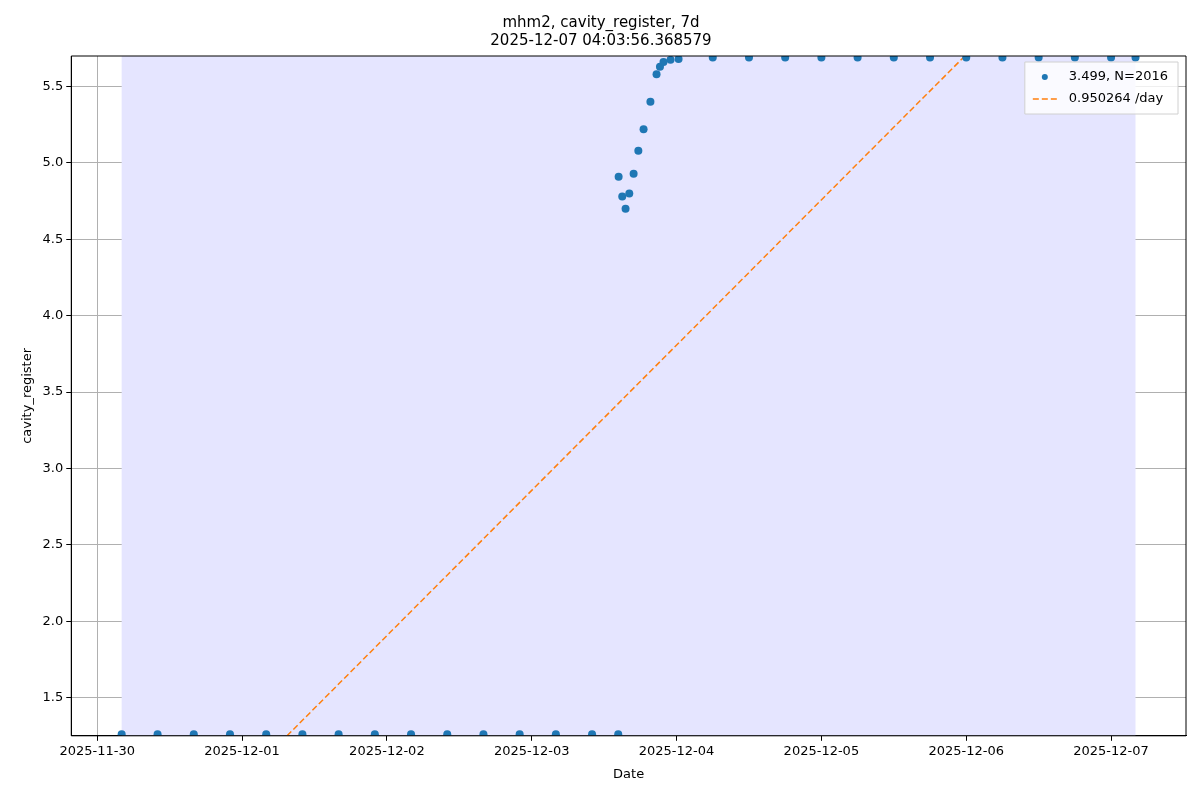 The width and height of the screenshot is (1200, 800). I want to click on y-tick-label: 4.0, so click(53, 315).